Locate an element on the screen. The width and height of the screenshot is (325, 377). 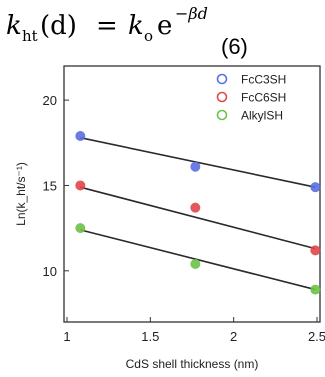
eq-rhs-k: k is located at coordinates (136, 26).